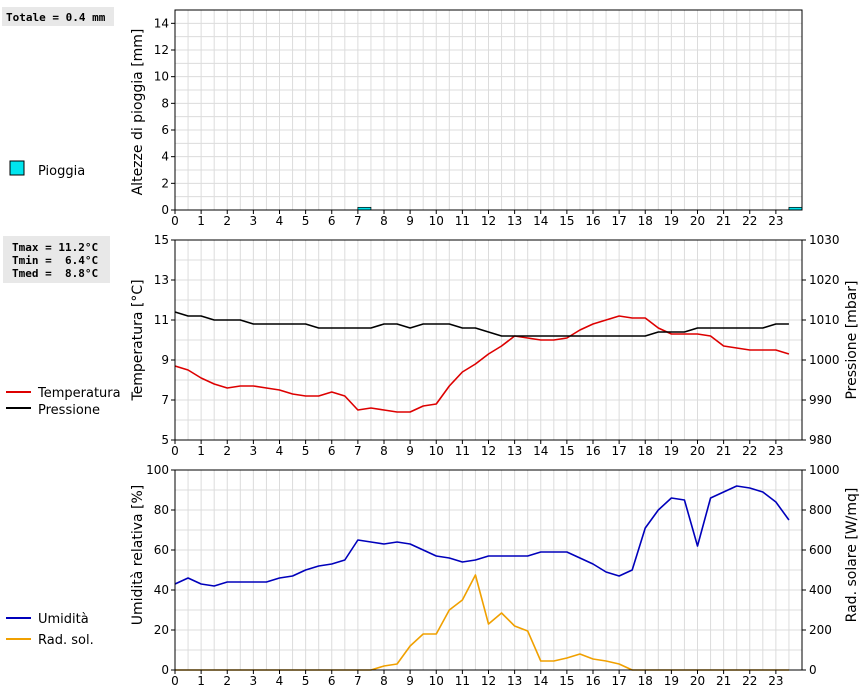 This screenshot has width=860, height=690. Describe the element at coordinates (824, 280) in the screenshot. I see `y2-tick-label: 1020` at that location.